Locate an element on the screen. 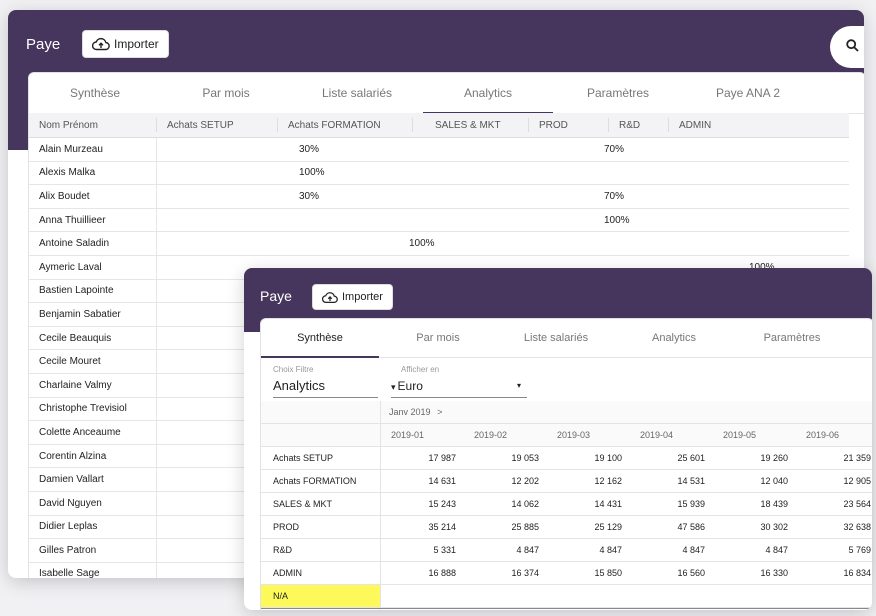  employee-name: Anna Thuillieer is located at coordinates (93, 220).